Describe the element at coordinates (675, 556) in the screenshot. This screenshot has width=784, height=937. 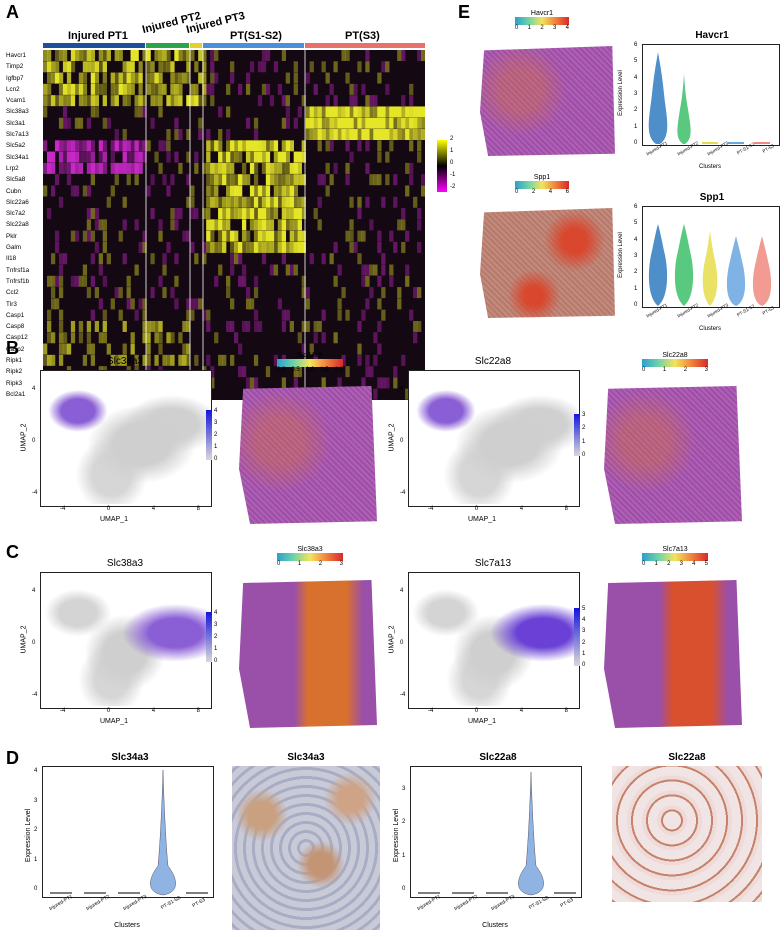
I see `feature-colorbar: Slc7a13 0 1 2 3 4 5` at that location.